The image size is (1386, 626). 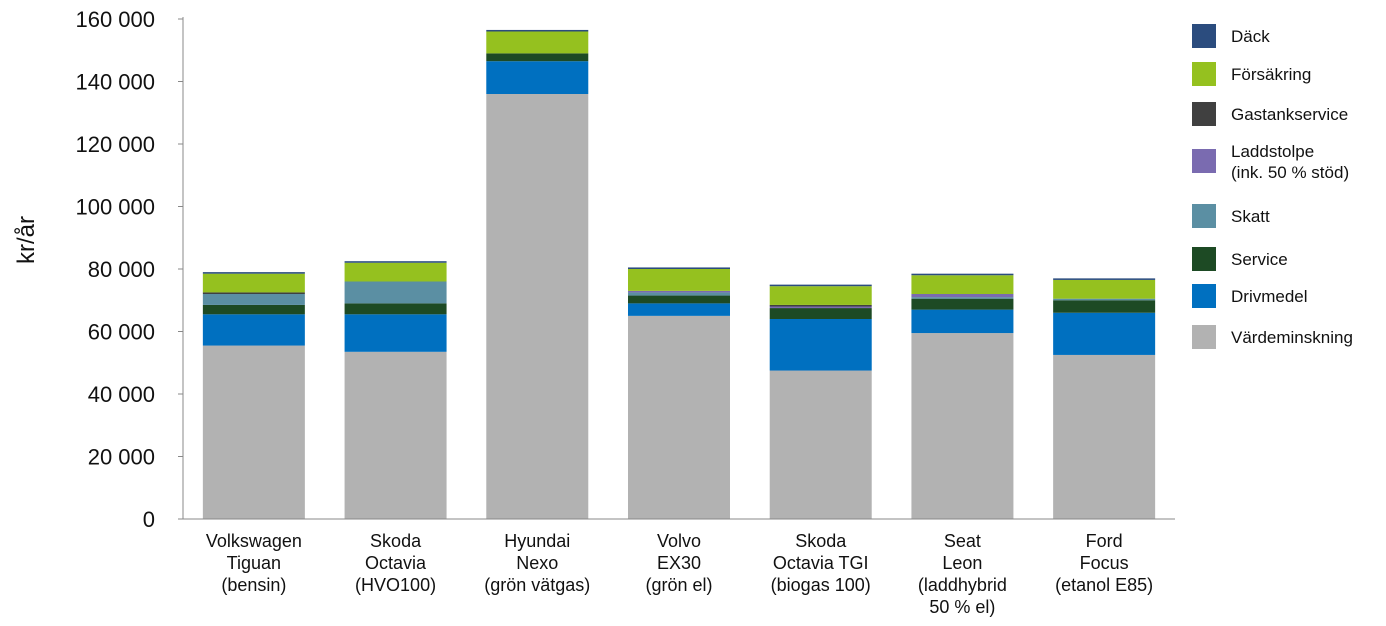 I want to click on legend-item: Skatt, so click(x=1231, y=216).